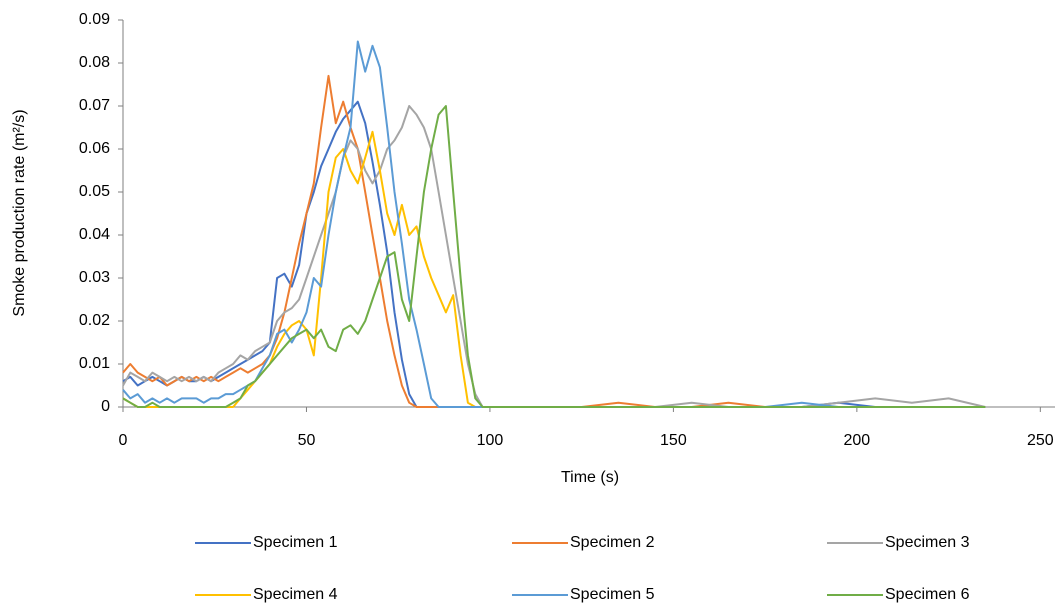  Describe the element at coordinates (19, 212) in the screenshot. I see `y-axis-label: Smoke production rate (m²/s)` at that location.